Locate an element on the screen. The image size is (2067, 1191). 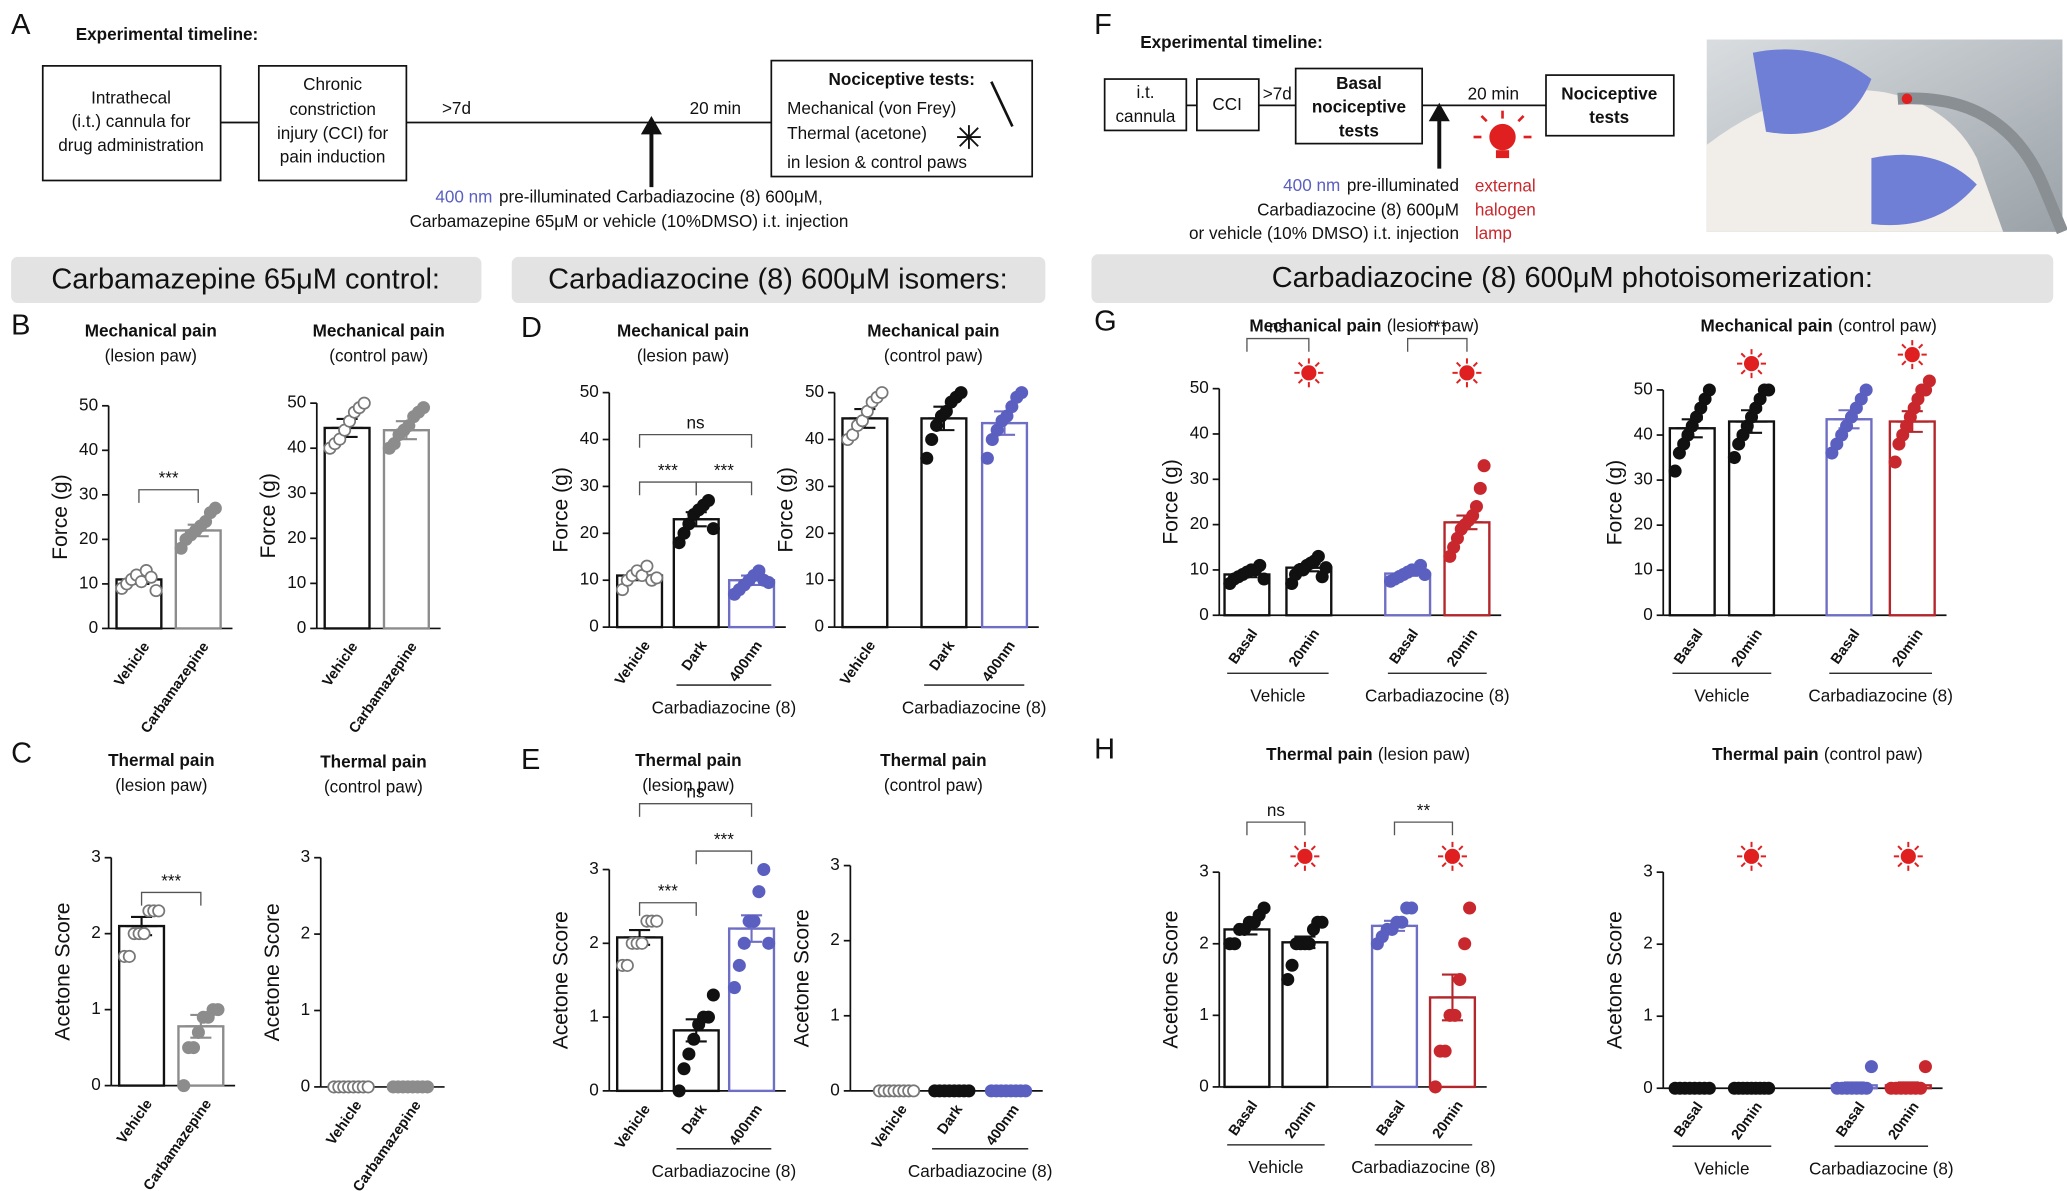
panel-letter: F is located at coordinates (1103, 25).